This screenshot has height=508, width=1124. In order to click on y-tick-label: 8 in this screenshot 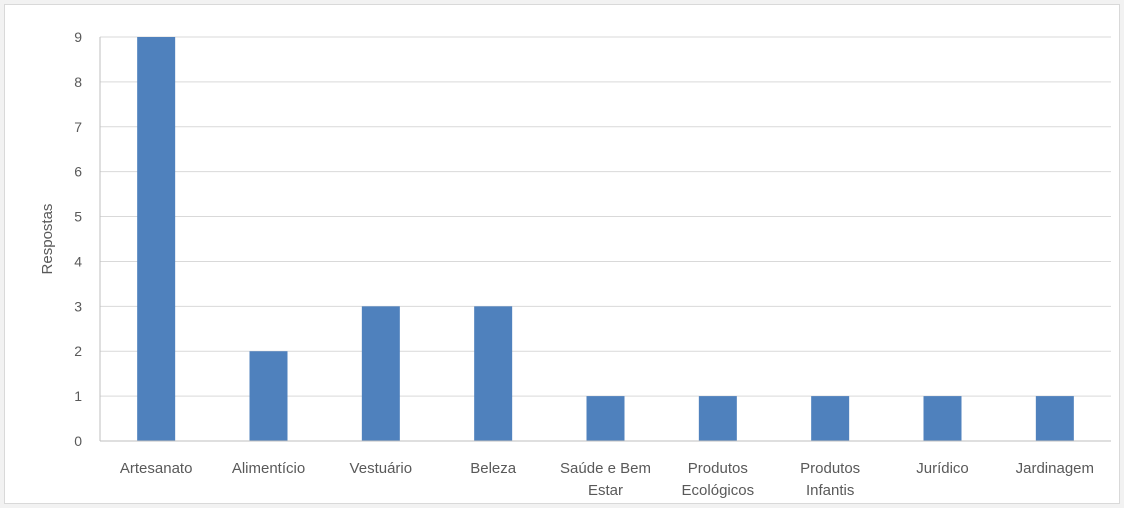, I will do `click(78, 82)`.